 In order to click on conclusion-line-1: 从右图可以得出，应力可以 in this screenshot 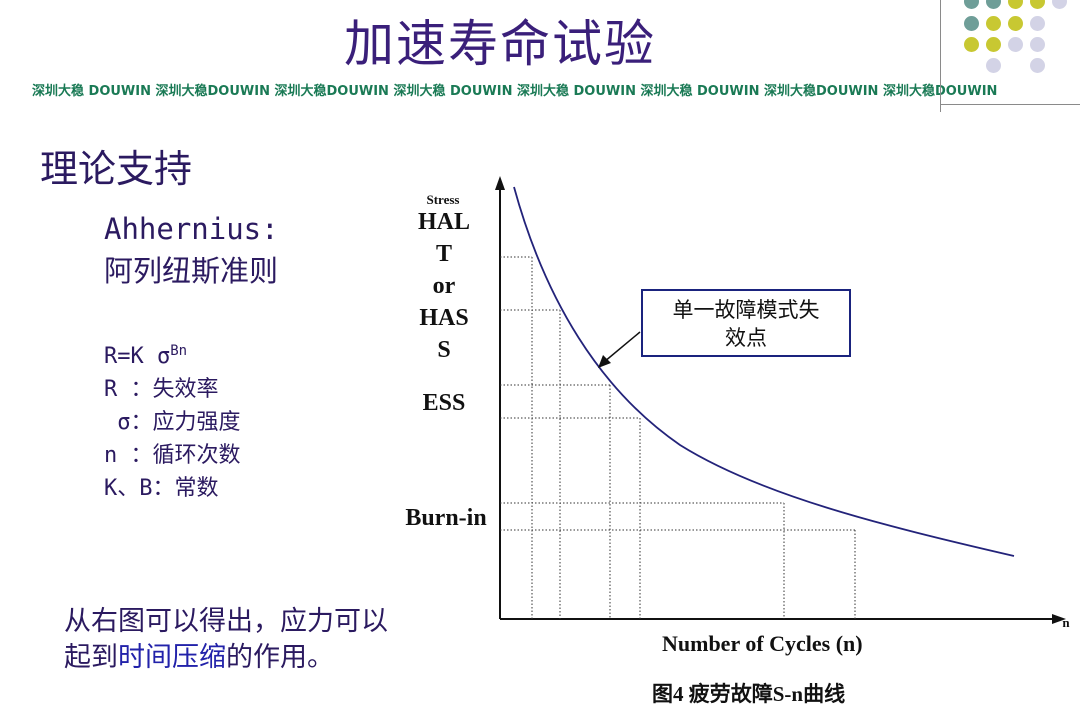, I will do `click(226, 621)`.